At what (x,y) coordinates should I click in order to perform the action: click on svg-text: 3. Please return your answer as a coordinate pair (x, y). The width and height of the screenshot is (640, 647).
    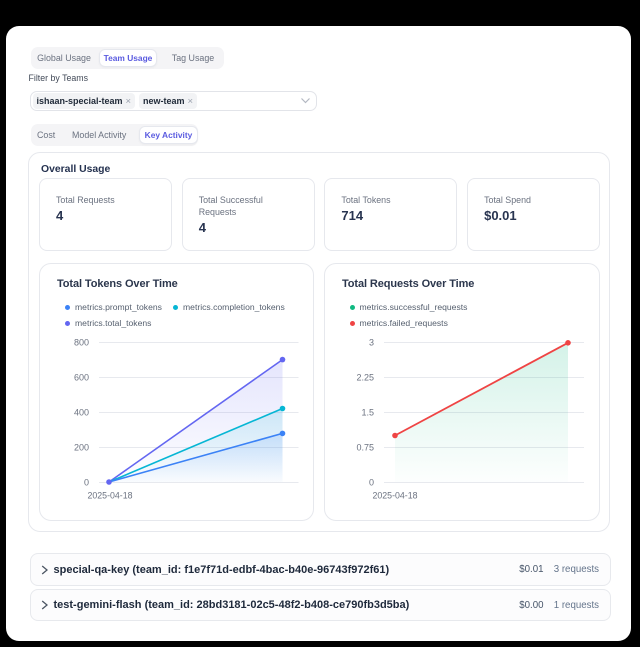
    Looking at the image, I should click on (371, 343).